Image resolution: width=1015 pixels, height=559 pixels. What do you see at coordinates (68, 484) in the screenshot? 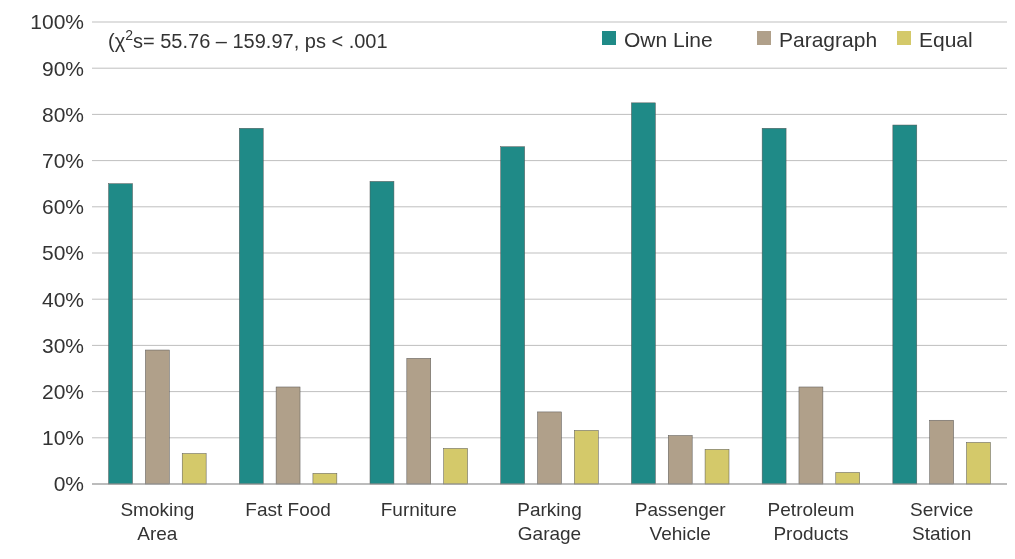
I see `y-tick-label: 0%` at bounding box center [68, 484].